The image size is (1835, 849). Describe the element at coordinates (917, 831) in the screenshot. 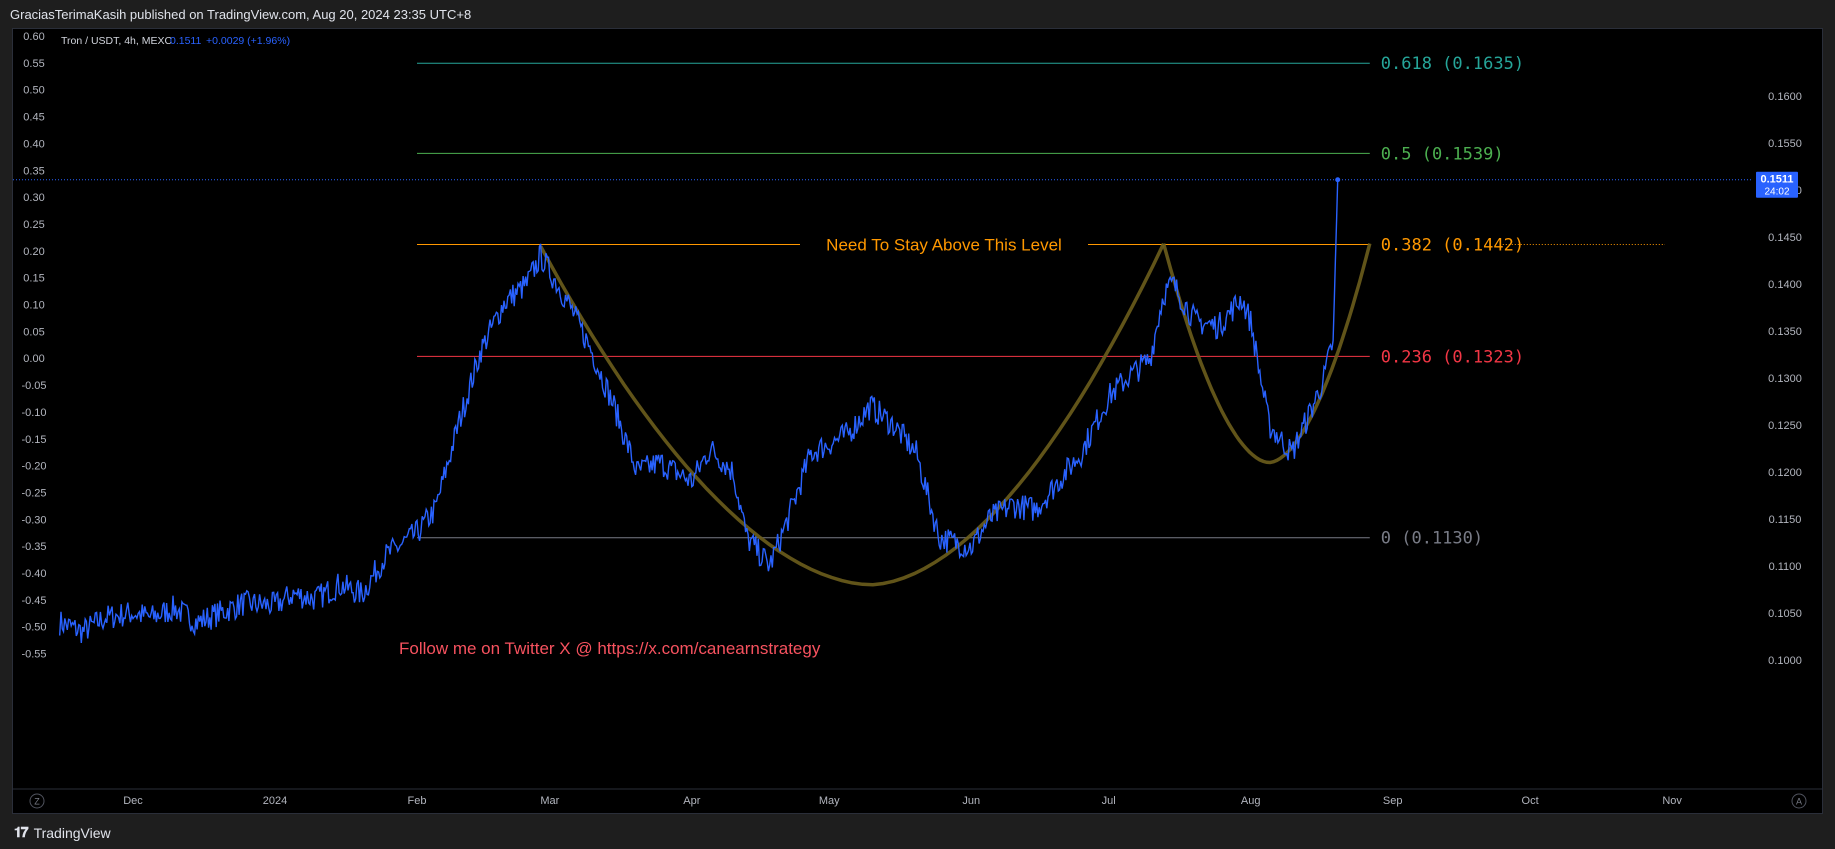

I see `footer-bar: 𝟏𝟕 TradingView` at that location.